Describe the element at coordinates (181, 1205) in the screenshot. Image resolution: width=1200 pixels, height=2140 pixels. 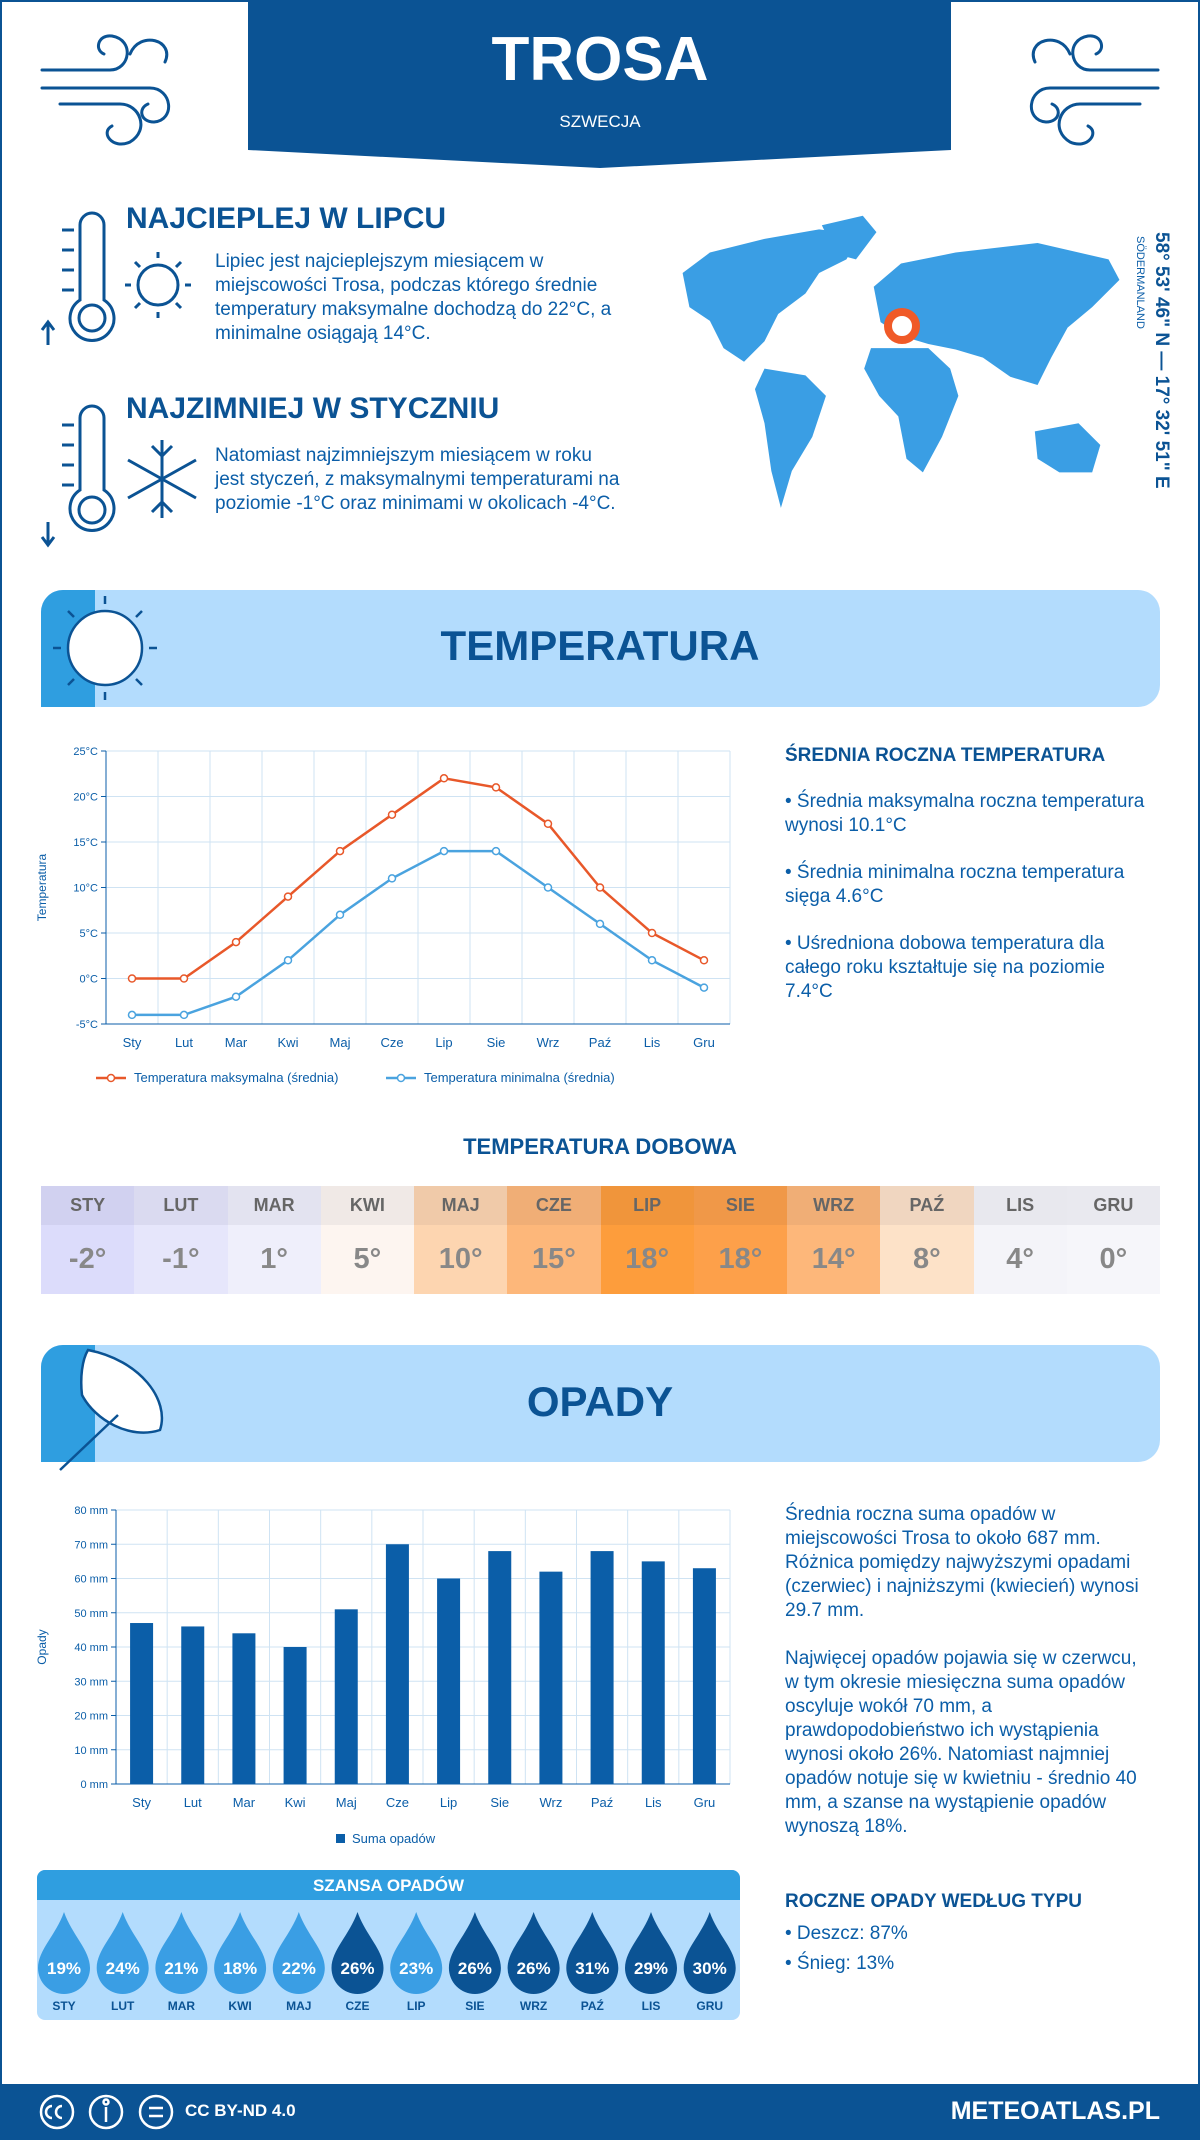
I see `table-cell-header: LUT` at that location.